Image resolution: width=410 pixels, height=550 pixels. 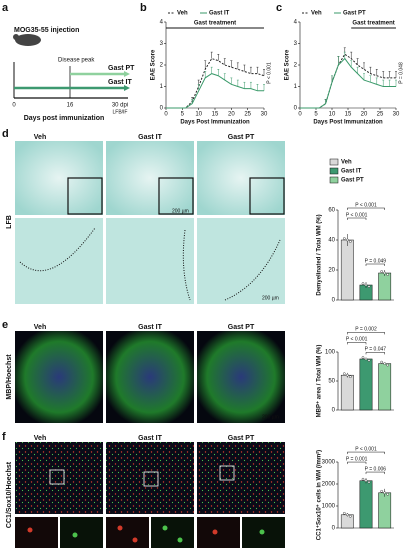 I want to click on day-label: 0, so click(x=14, y=106).